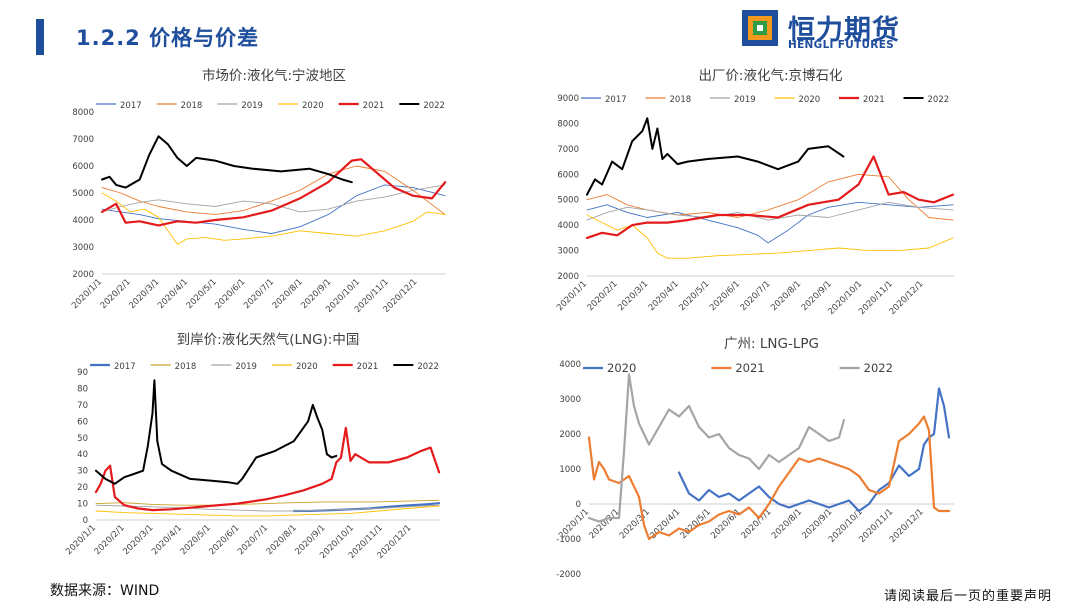 This screenshot has width=1080, height=608. What do you see at coordinates (770, 75) in the screenshot?
I see `chart-title: 出厂价:液化气:京博石化` at bounding box center [770, 75].